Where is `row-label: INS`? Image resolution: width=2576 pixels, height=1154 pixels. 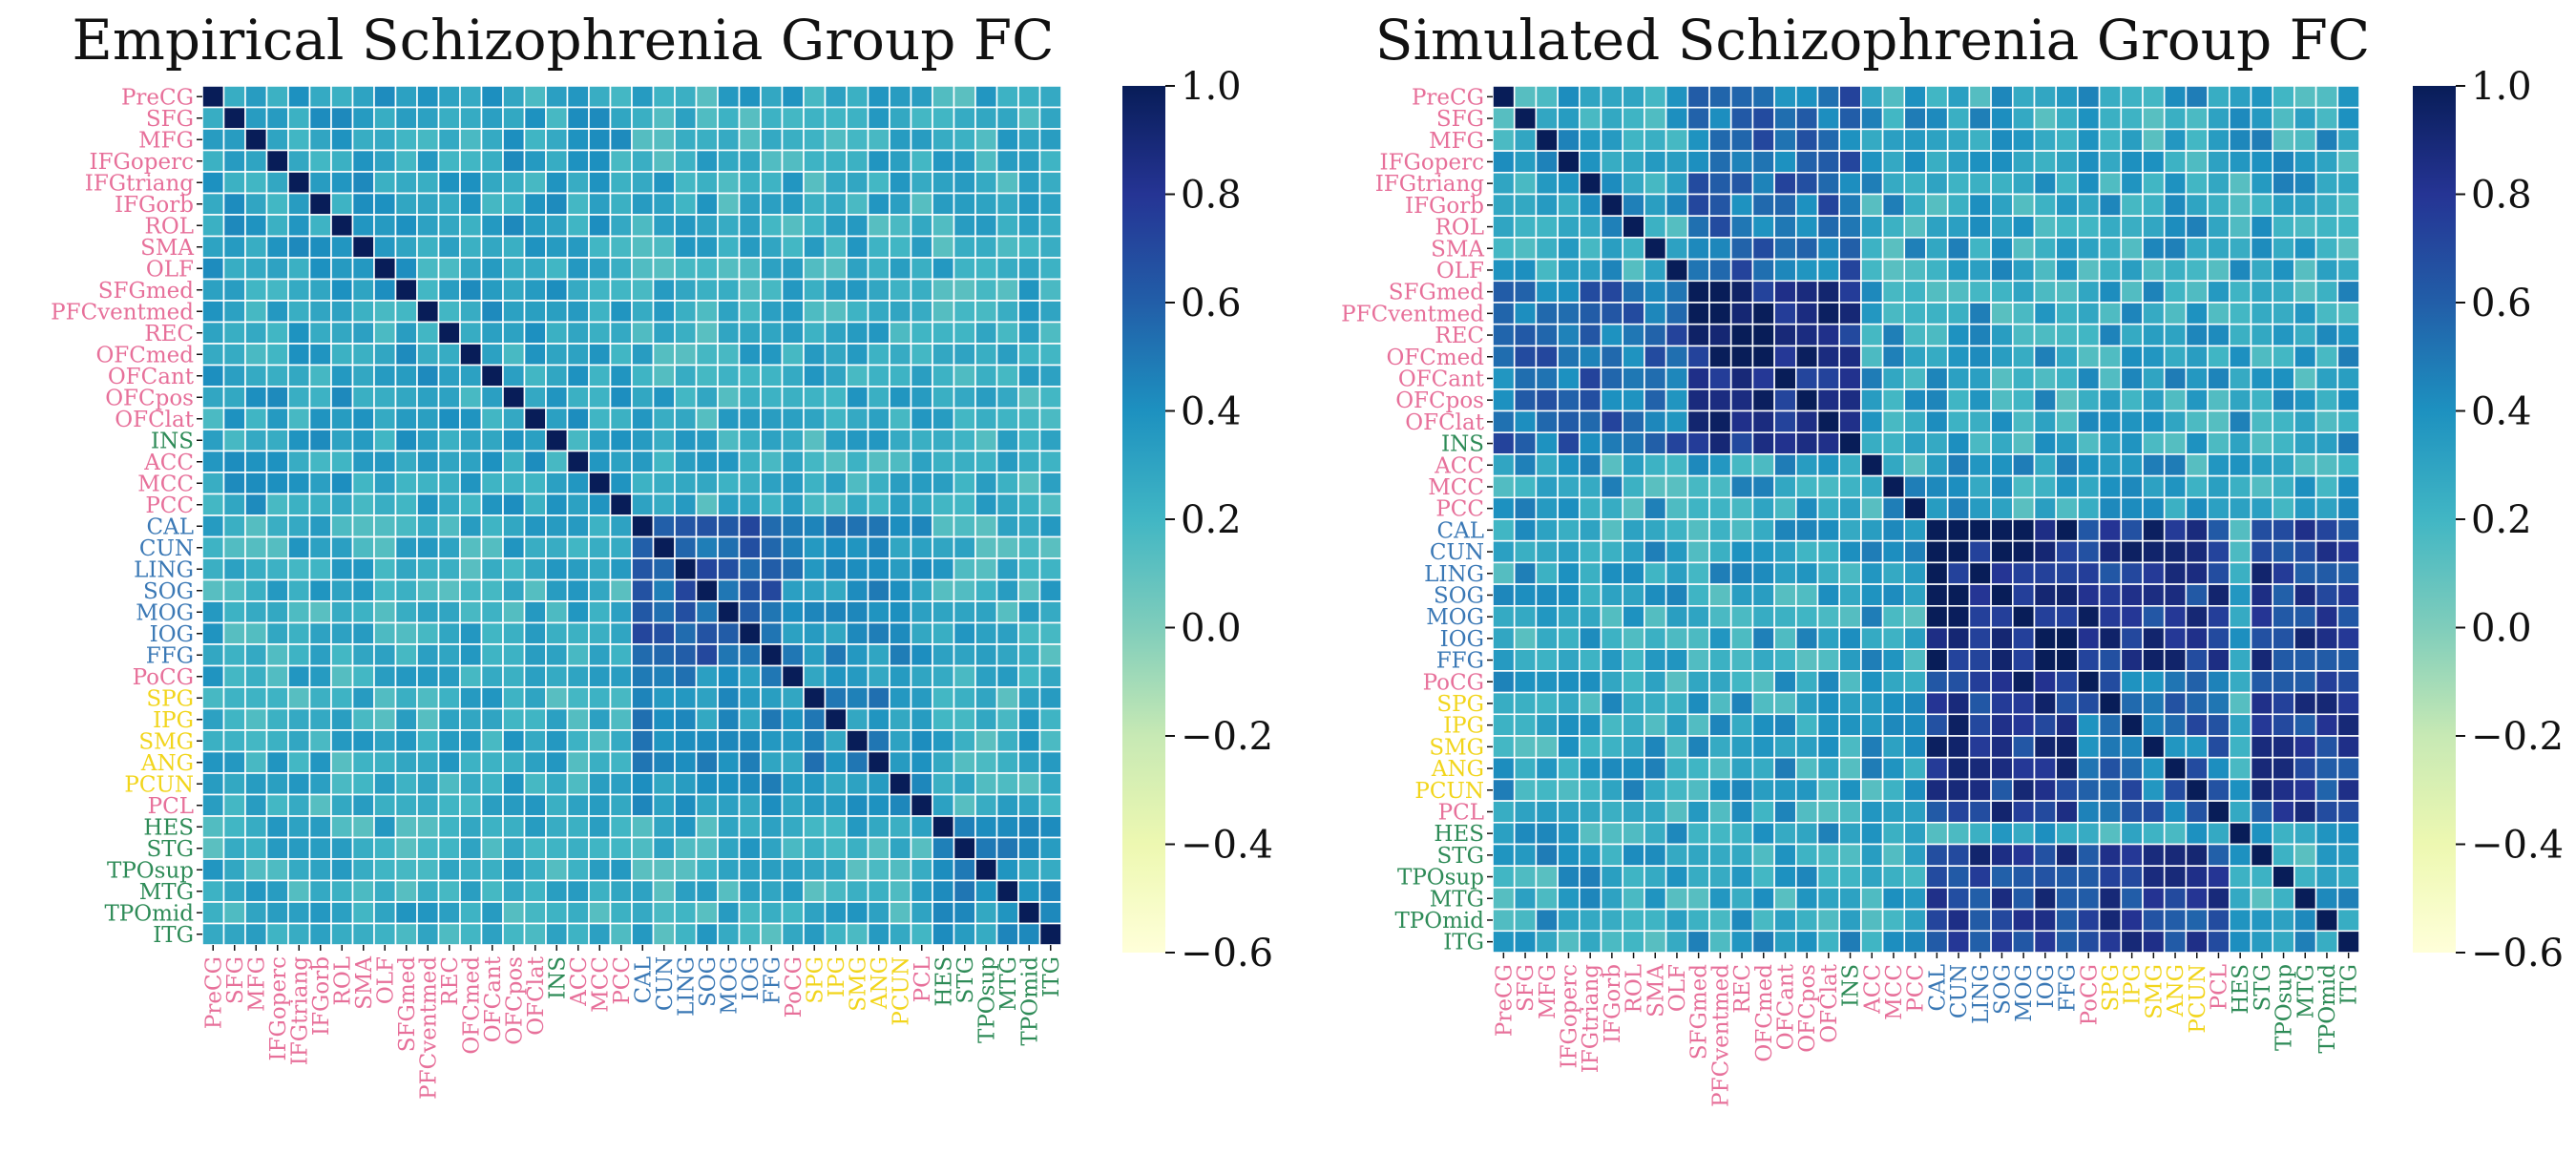
row-label: INS is located at coordinates (172, 441).